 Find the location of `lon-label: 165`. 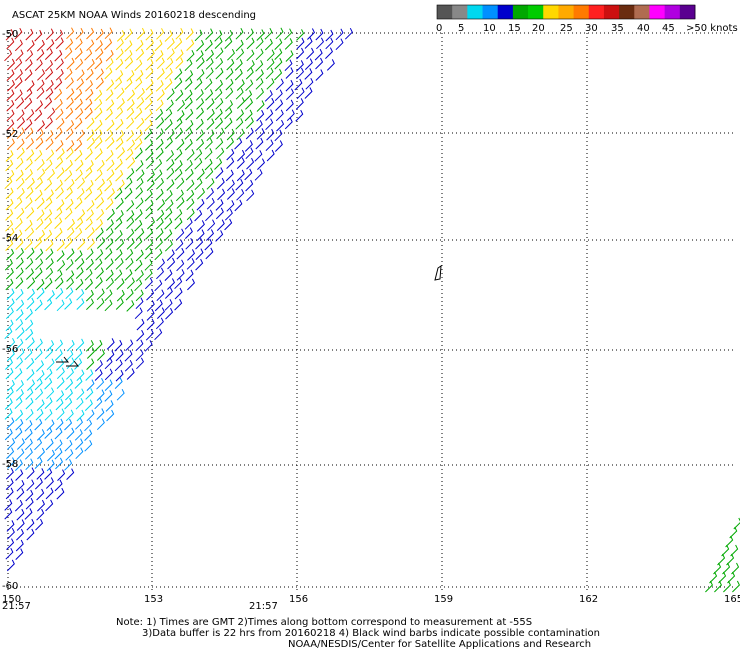

lon-label: 165 is located at coordinates (732, 599).